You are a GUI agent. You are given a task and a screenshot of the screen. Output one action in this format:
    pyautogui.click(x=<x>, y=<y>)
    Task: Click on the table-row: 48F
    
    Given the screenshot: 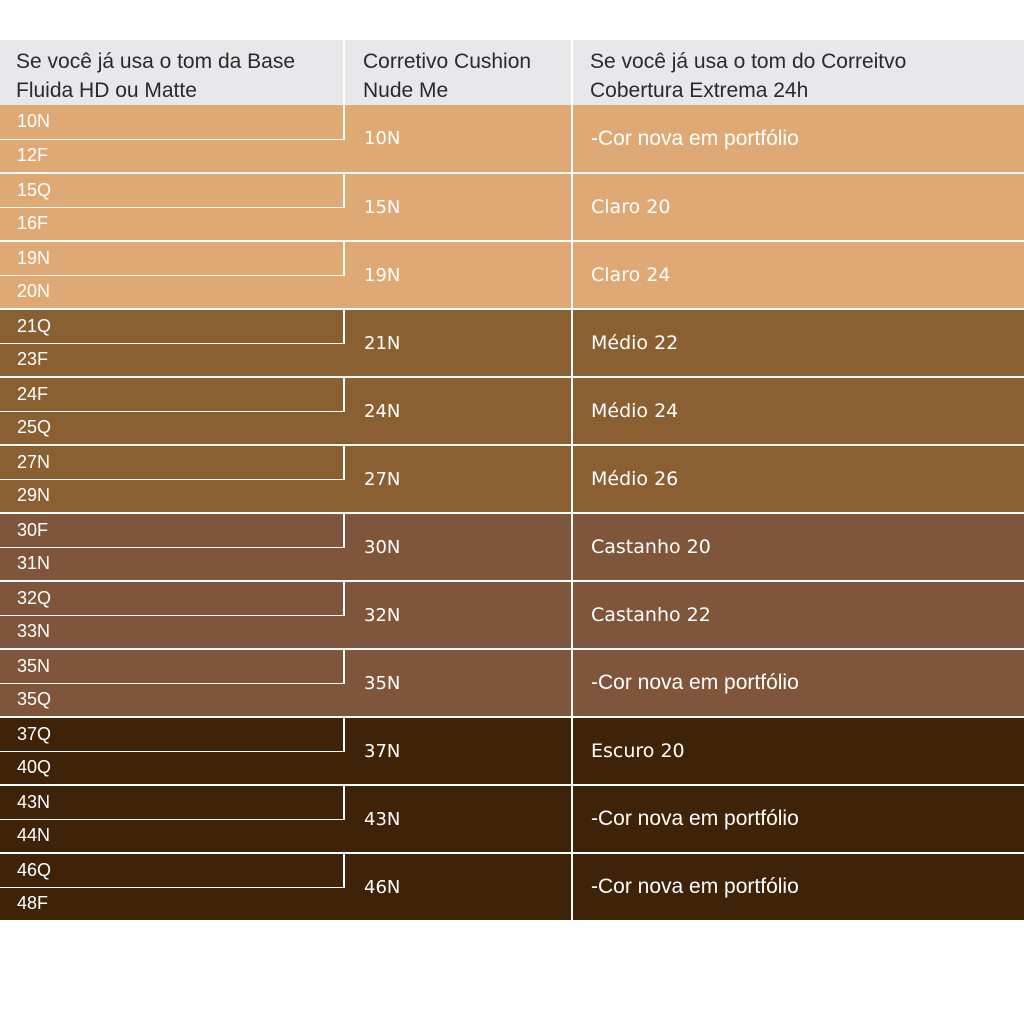 What is the action you would take?
    pyautogui.click(x=512, y=904)
    